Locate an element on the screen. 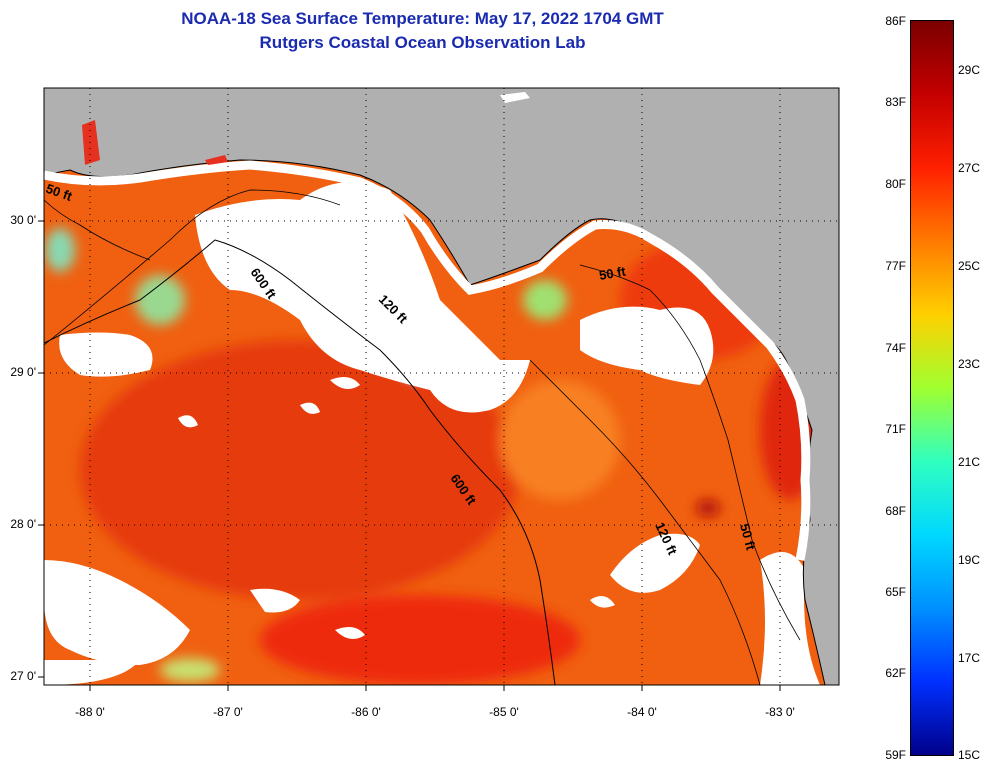  colorbar-f-label: 86F is located at coordinates (895, 21).